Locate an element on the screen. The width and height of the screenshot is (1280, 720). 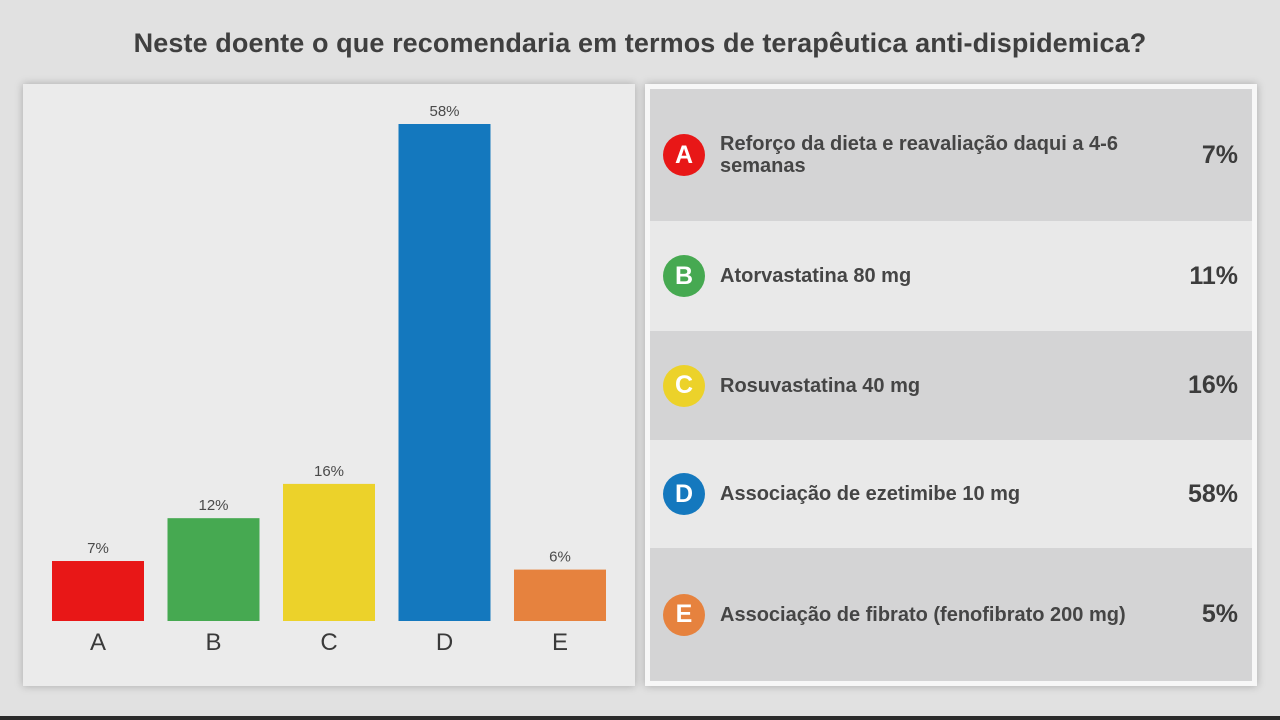
answer-letter-badge: D is located at coordinates (684, 494).